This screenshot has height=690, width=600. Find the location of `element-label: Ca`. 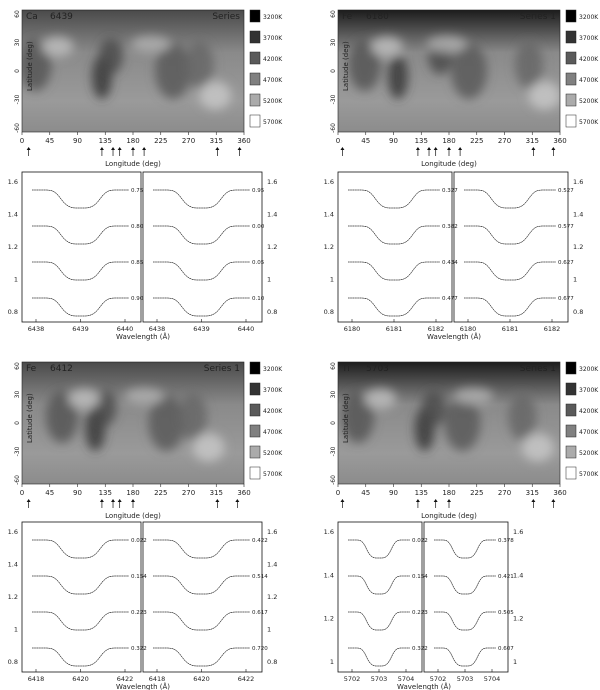

element-label: Ca is located at coordinates (32, 17).